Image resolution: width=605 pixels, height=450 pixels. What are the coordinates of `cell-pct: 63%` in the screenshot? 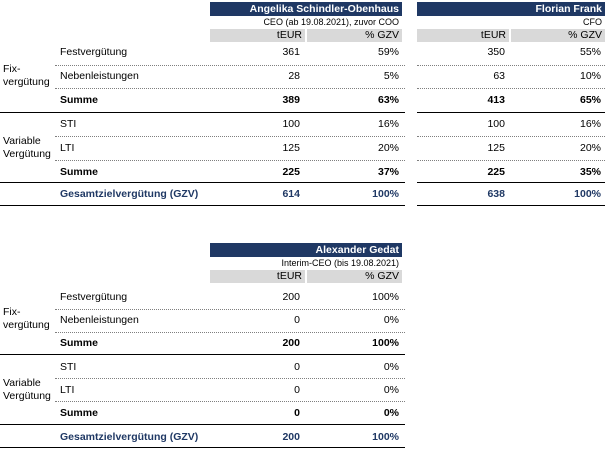 It's located at (388, 100).